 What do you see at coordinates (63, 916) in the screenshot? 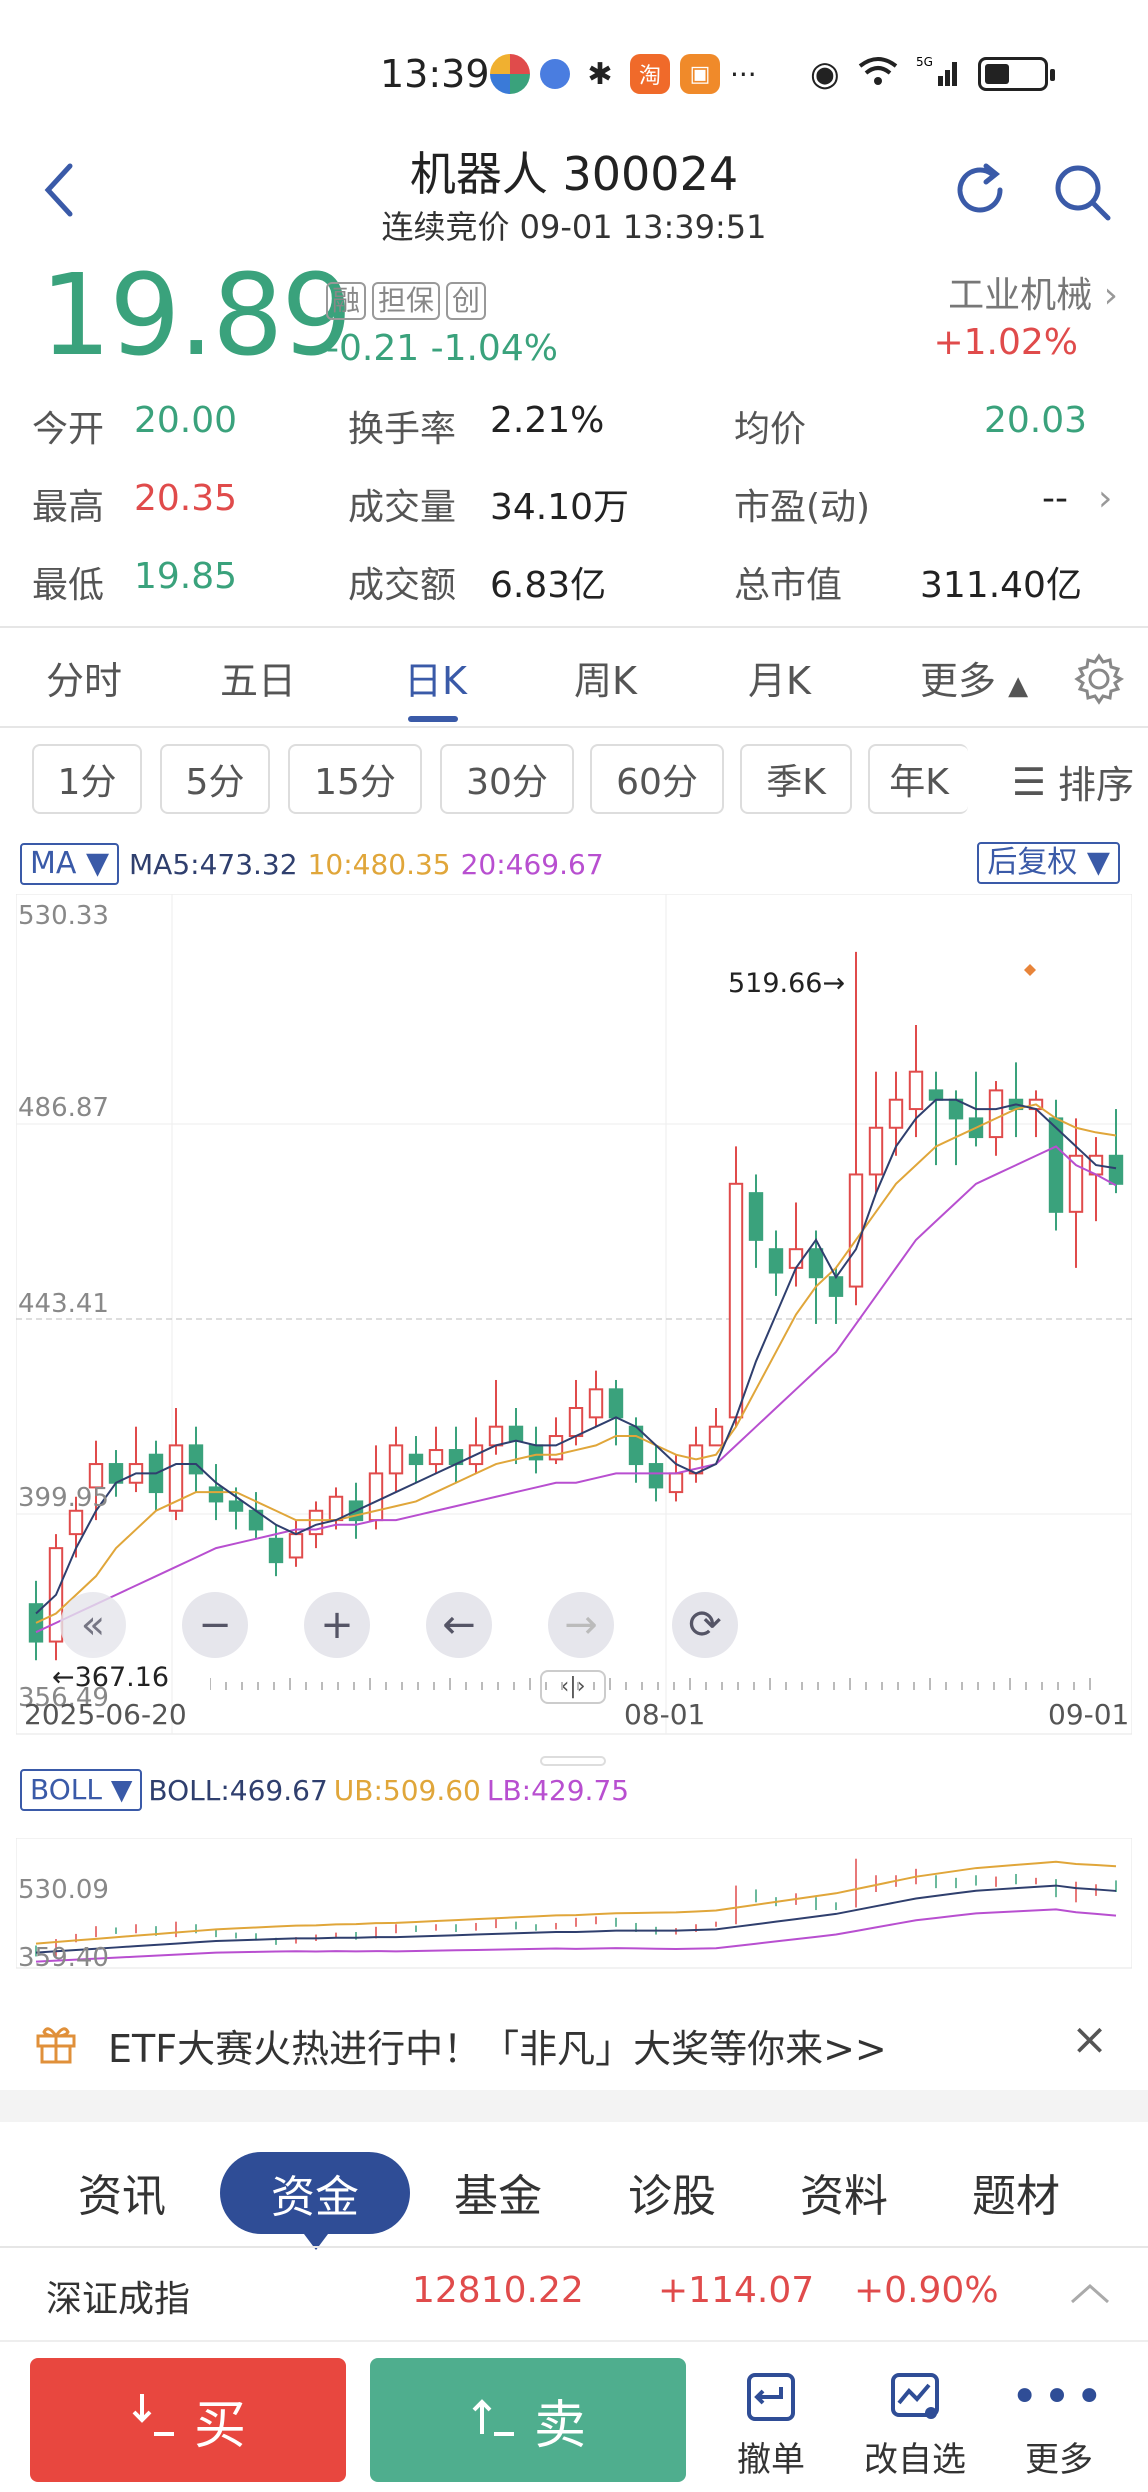
I see `price-axis-top: 530.33` at bounding box center [63, 916].